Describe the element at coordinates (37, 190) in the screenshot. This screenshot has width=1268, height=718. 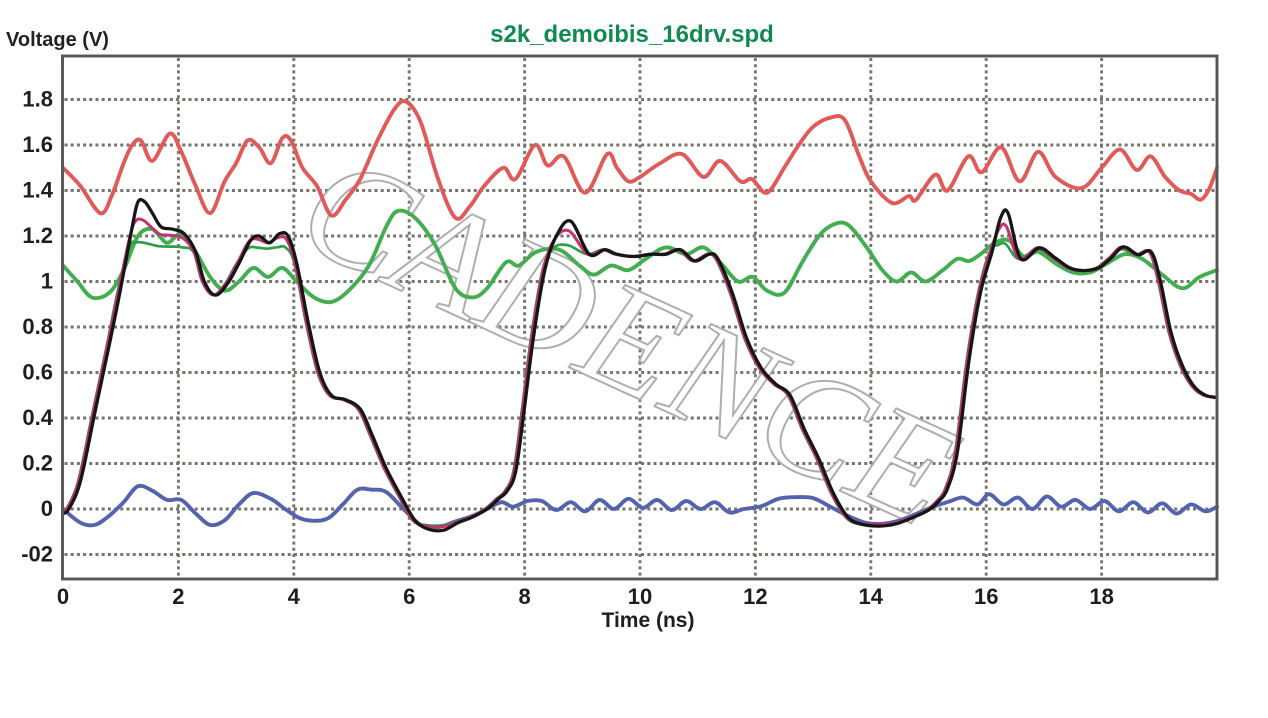
I see `svg-text: 1.4` at that location.